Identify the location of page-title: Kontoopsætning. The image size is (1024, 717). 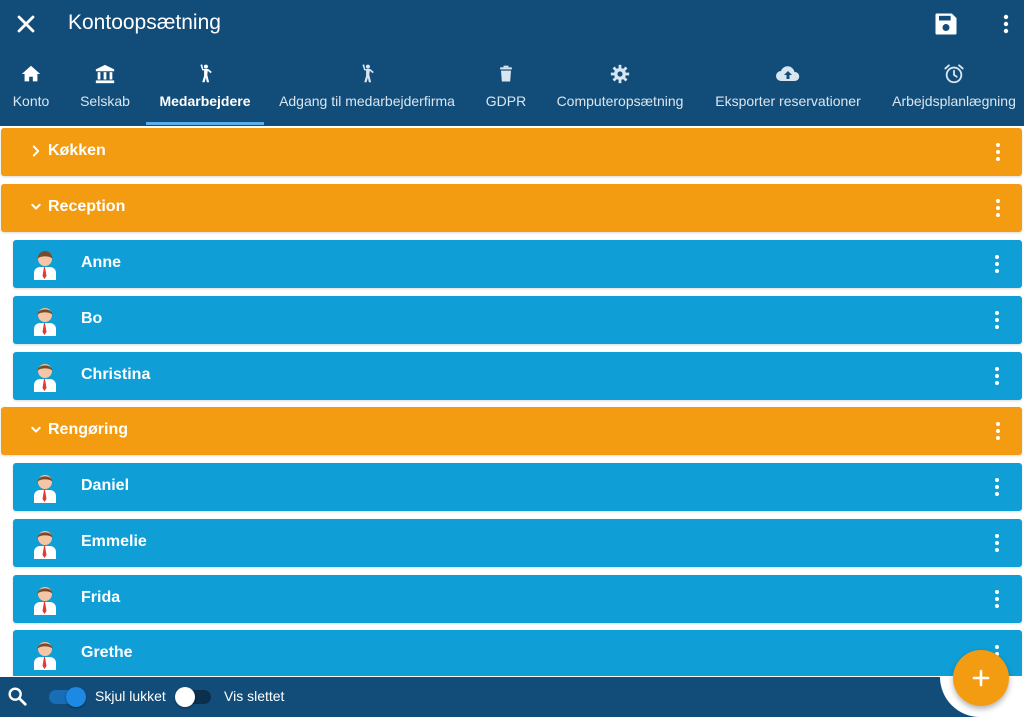
(144, 22).